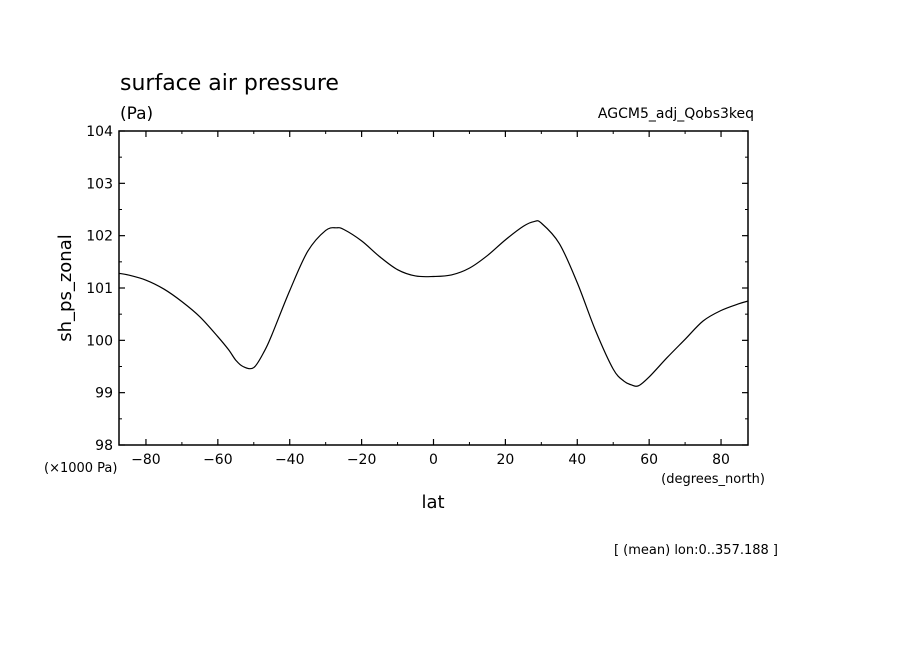 Image resolution: width=904 pixels, height=654 pixels. I want to click on x-tick-label: −20, so click(362, 460).